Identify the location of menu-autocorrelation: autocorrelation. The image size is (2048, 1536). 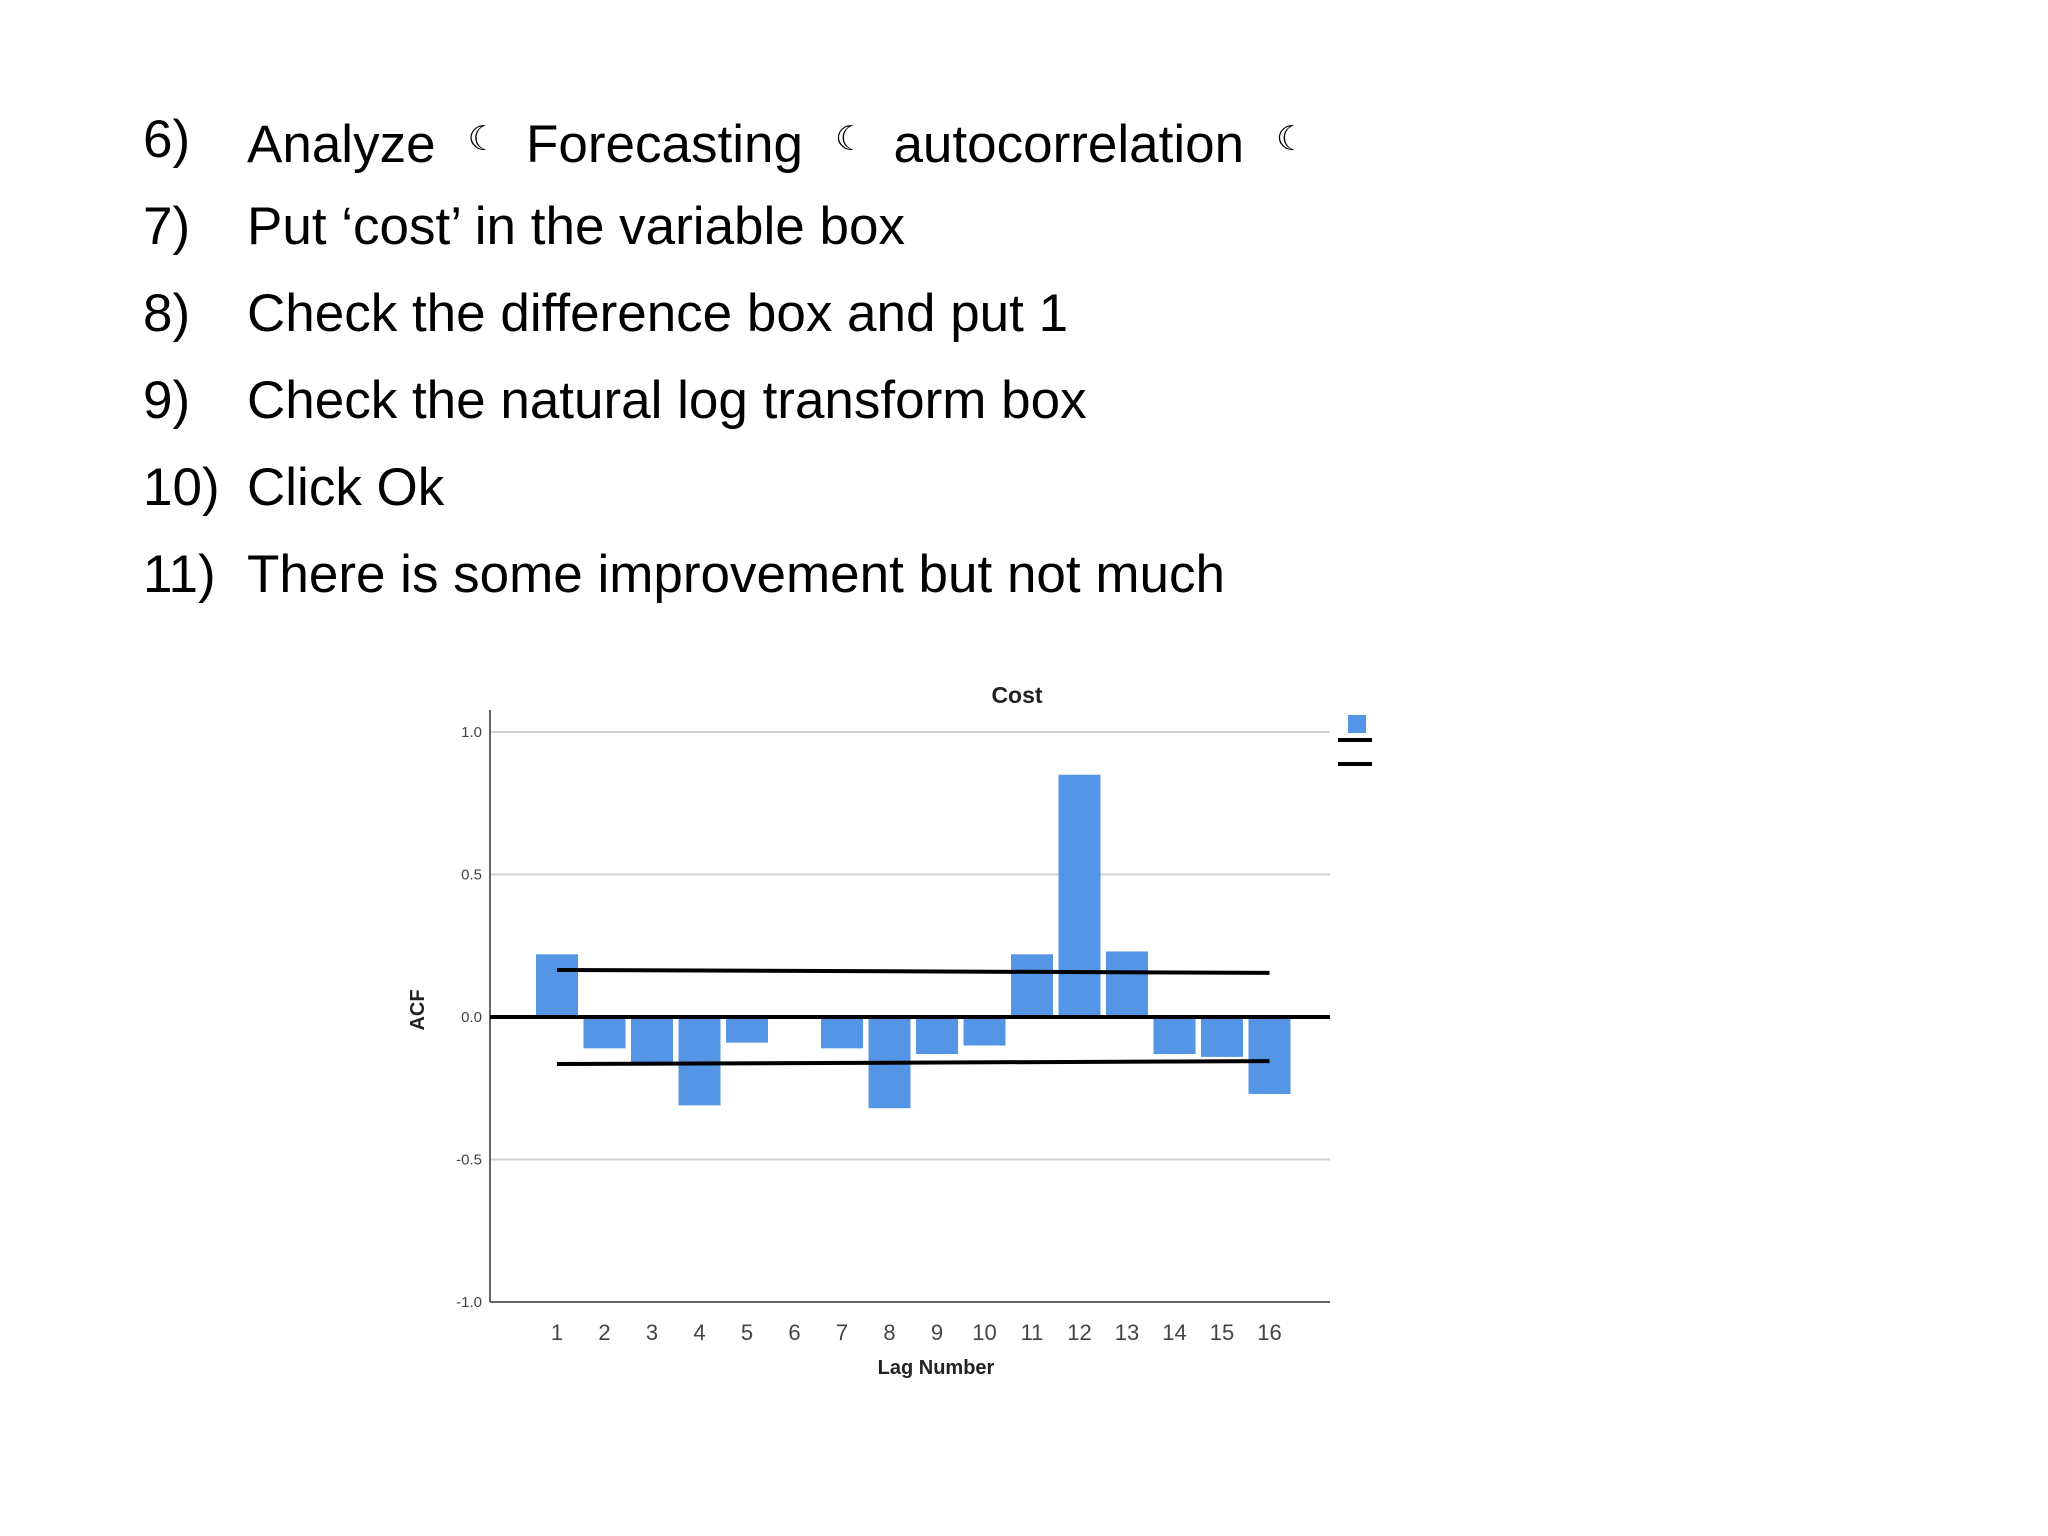
(1069, 144).